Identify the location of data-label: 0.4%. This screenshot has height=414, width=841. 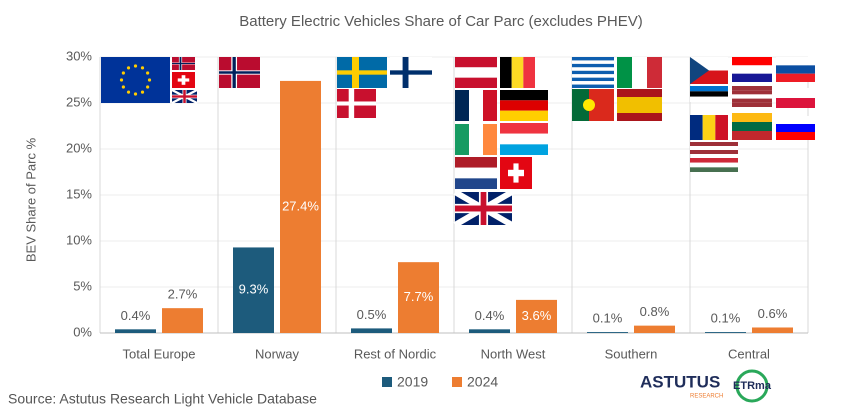
(136, 315).